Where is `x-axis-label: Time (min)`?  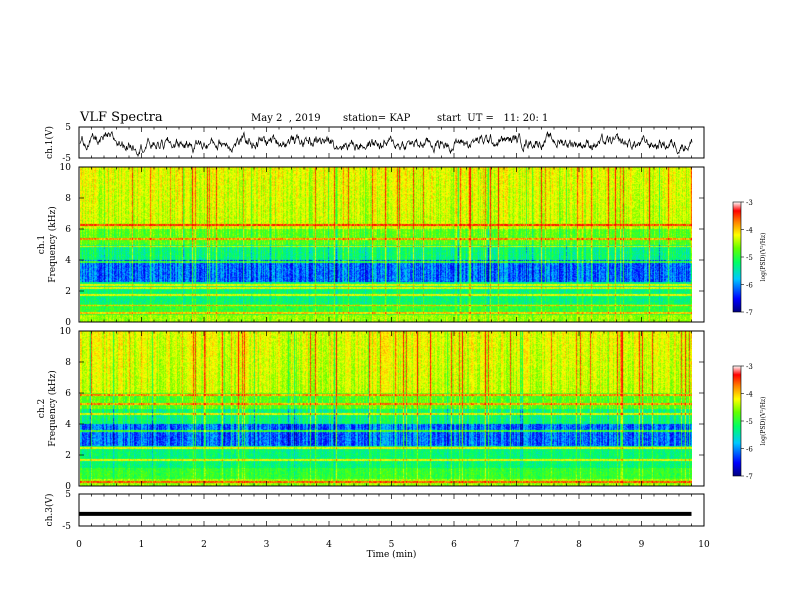
x-axis-label: Time (min) is located at coordinates (392, 554).